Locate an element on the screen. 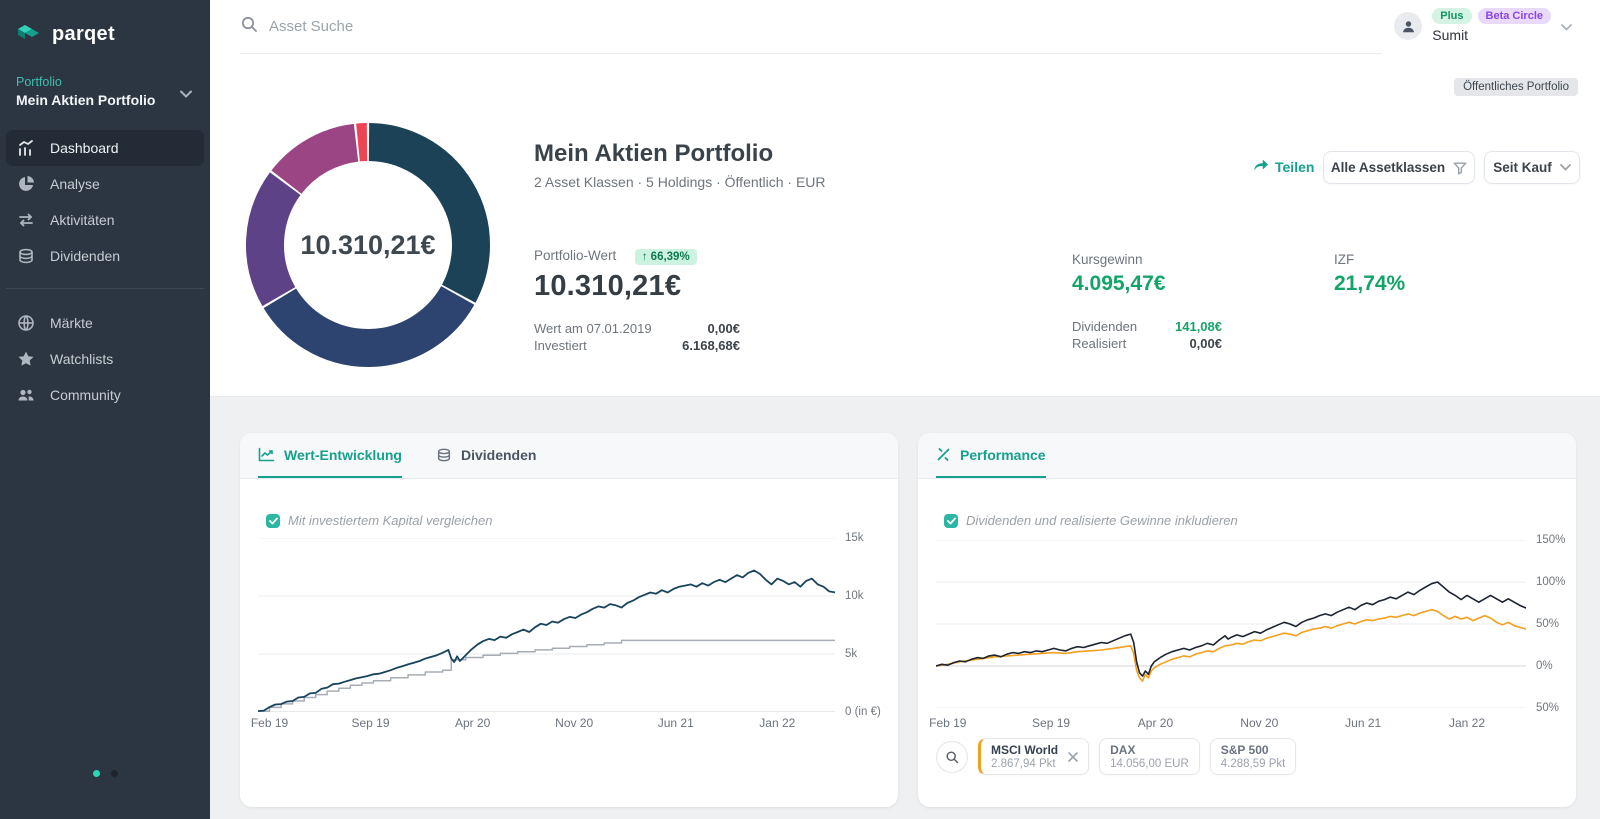  stat-row-start-value: Wert am 07.01.2019 0,00€ is located at coordinates (637, 328).